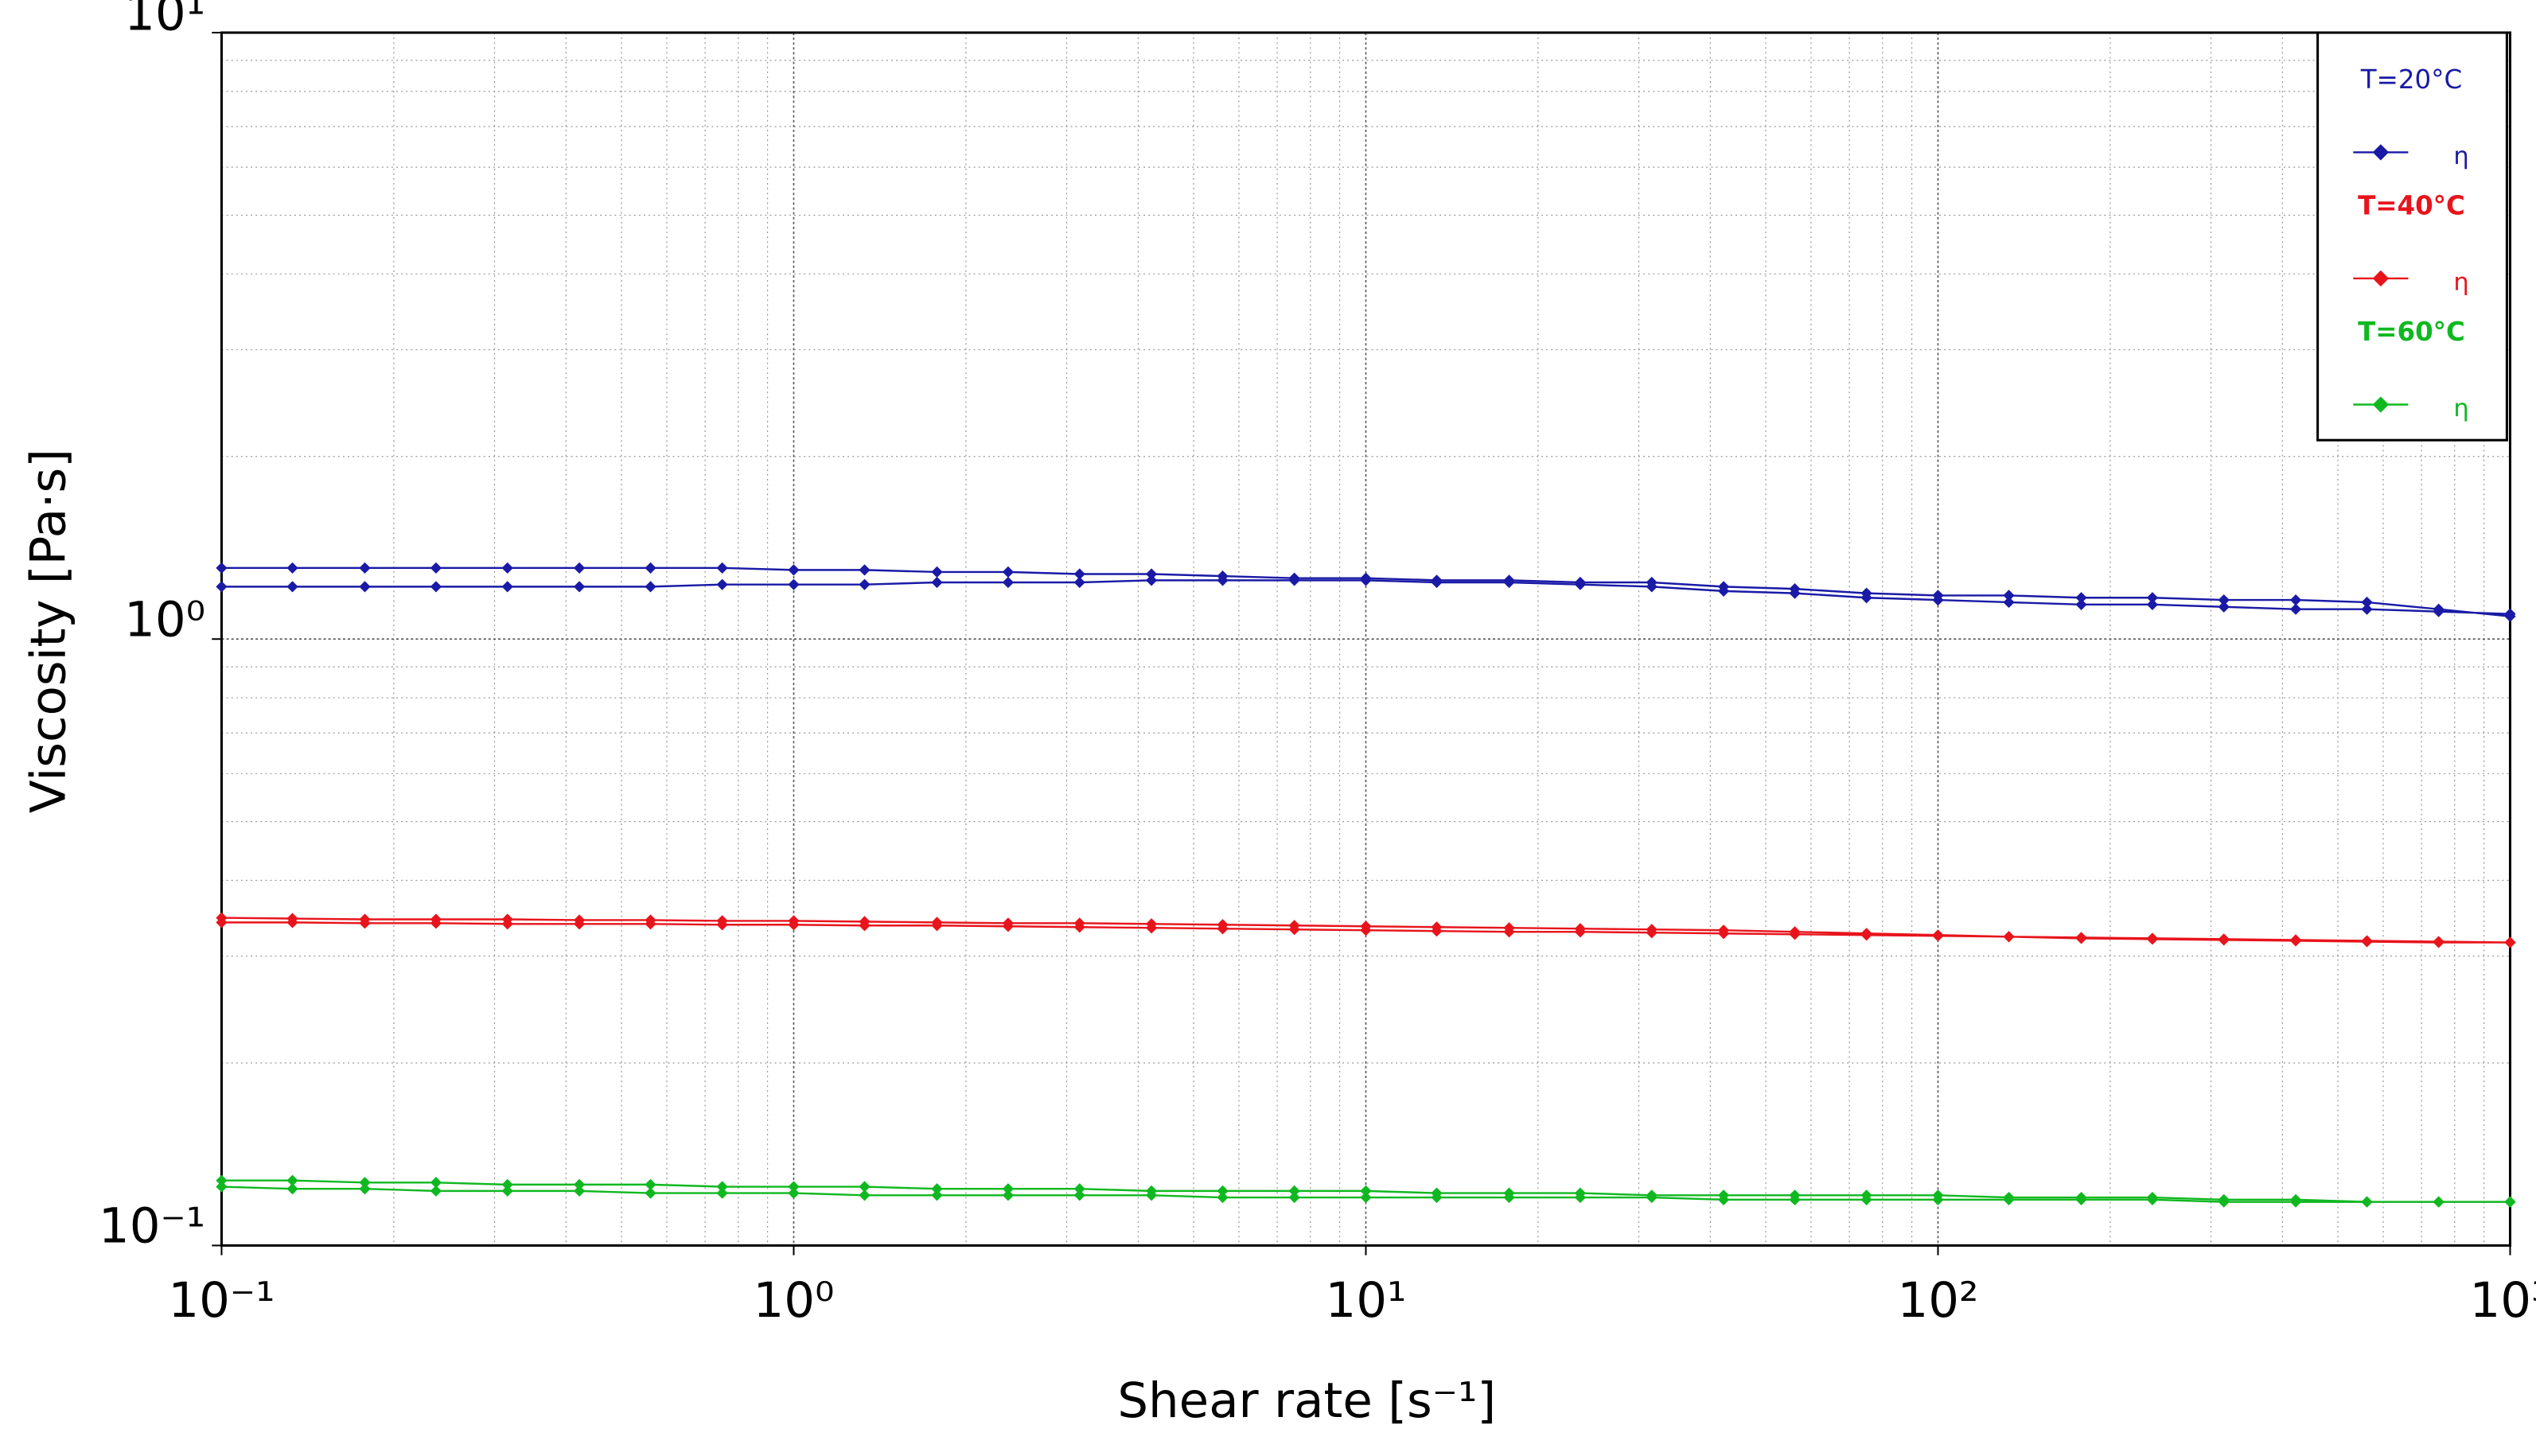 This screenshot has width=2536, height=1456. Describe the element at coordinates (2411, 332) in the screenshot. I see `legend-title: T=60°C` at that location.